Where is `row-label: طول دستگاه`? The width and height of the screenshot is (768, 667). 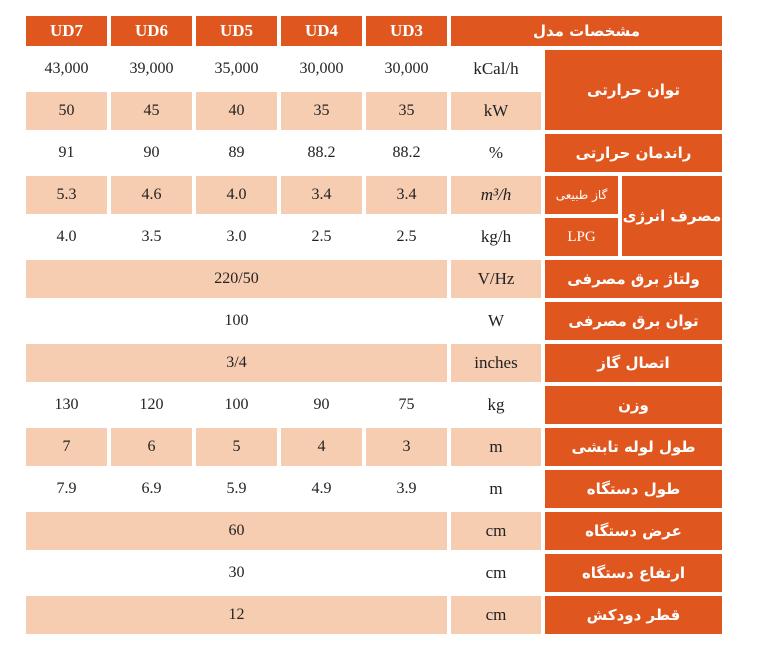 row-label: طول دستگاه is located at coordinates (633, 489).